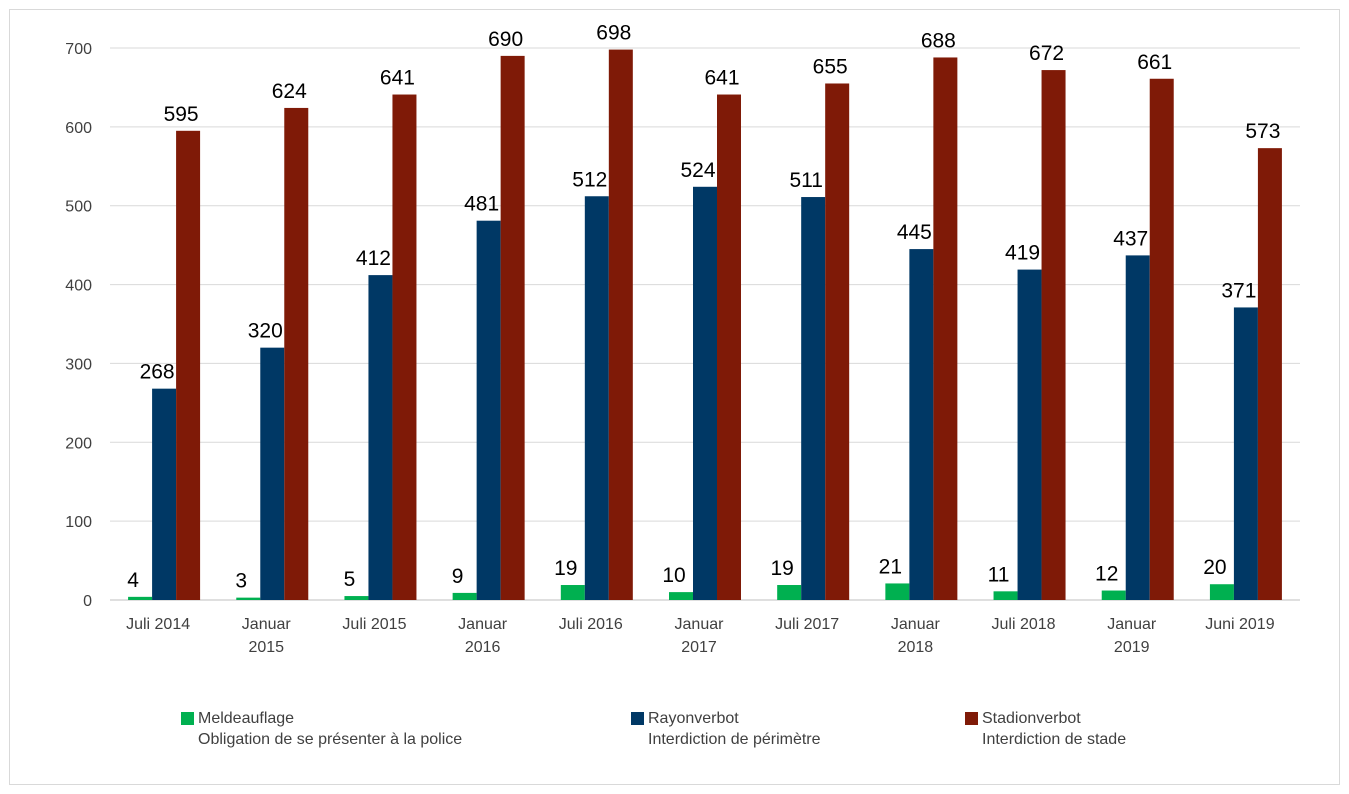 This screenshot has height=794, width=1349. Describe the element at coordinates (1054, 739) in the screenshot. I see `legend-sublabel-stadionverbot: Interdiction de stade` at that location.